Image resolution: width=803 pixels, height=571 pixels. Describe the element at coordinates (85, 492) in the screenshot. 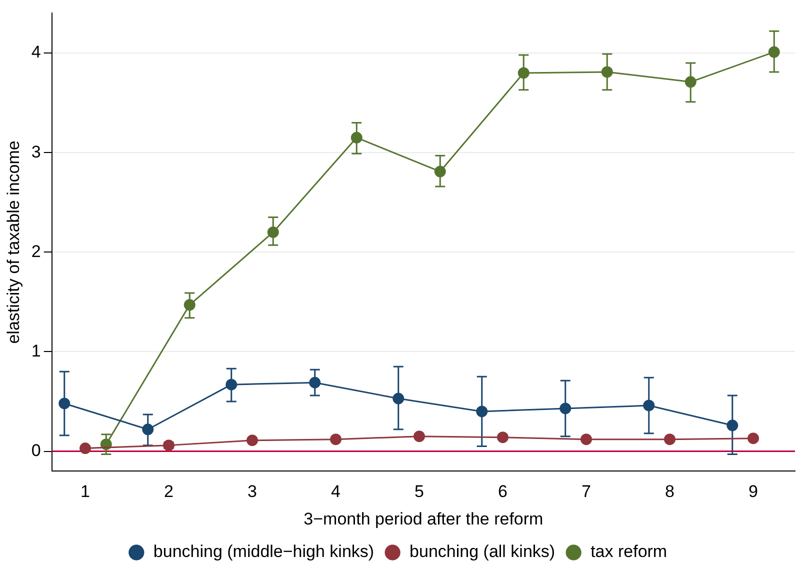

I see `x-tick-label: 1` at that location.